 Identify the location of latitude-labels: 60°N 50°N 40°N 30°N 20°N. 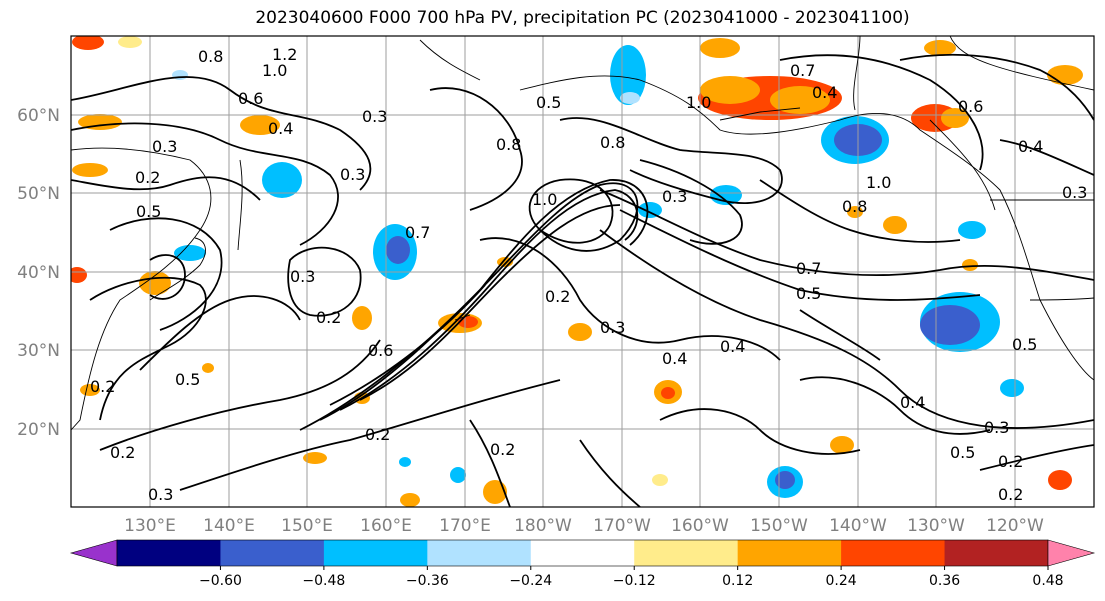
(38, 273).